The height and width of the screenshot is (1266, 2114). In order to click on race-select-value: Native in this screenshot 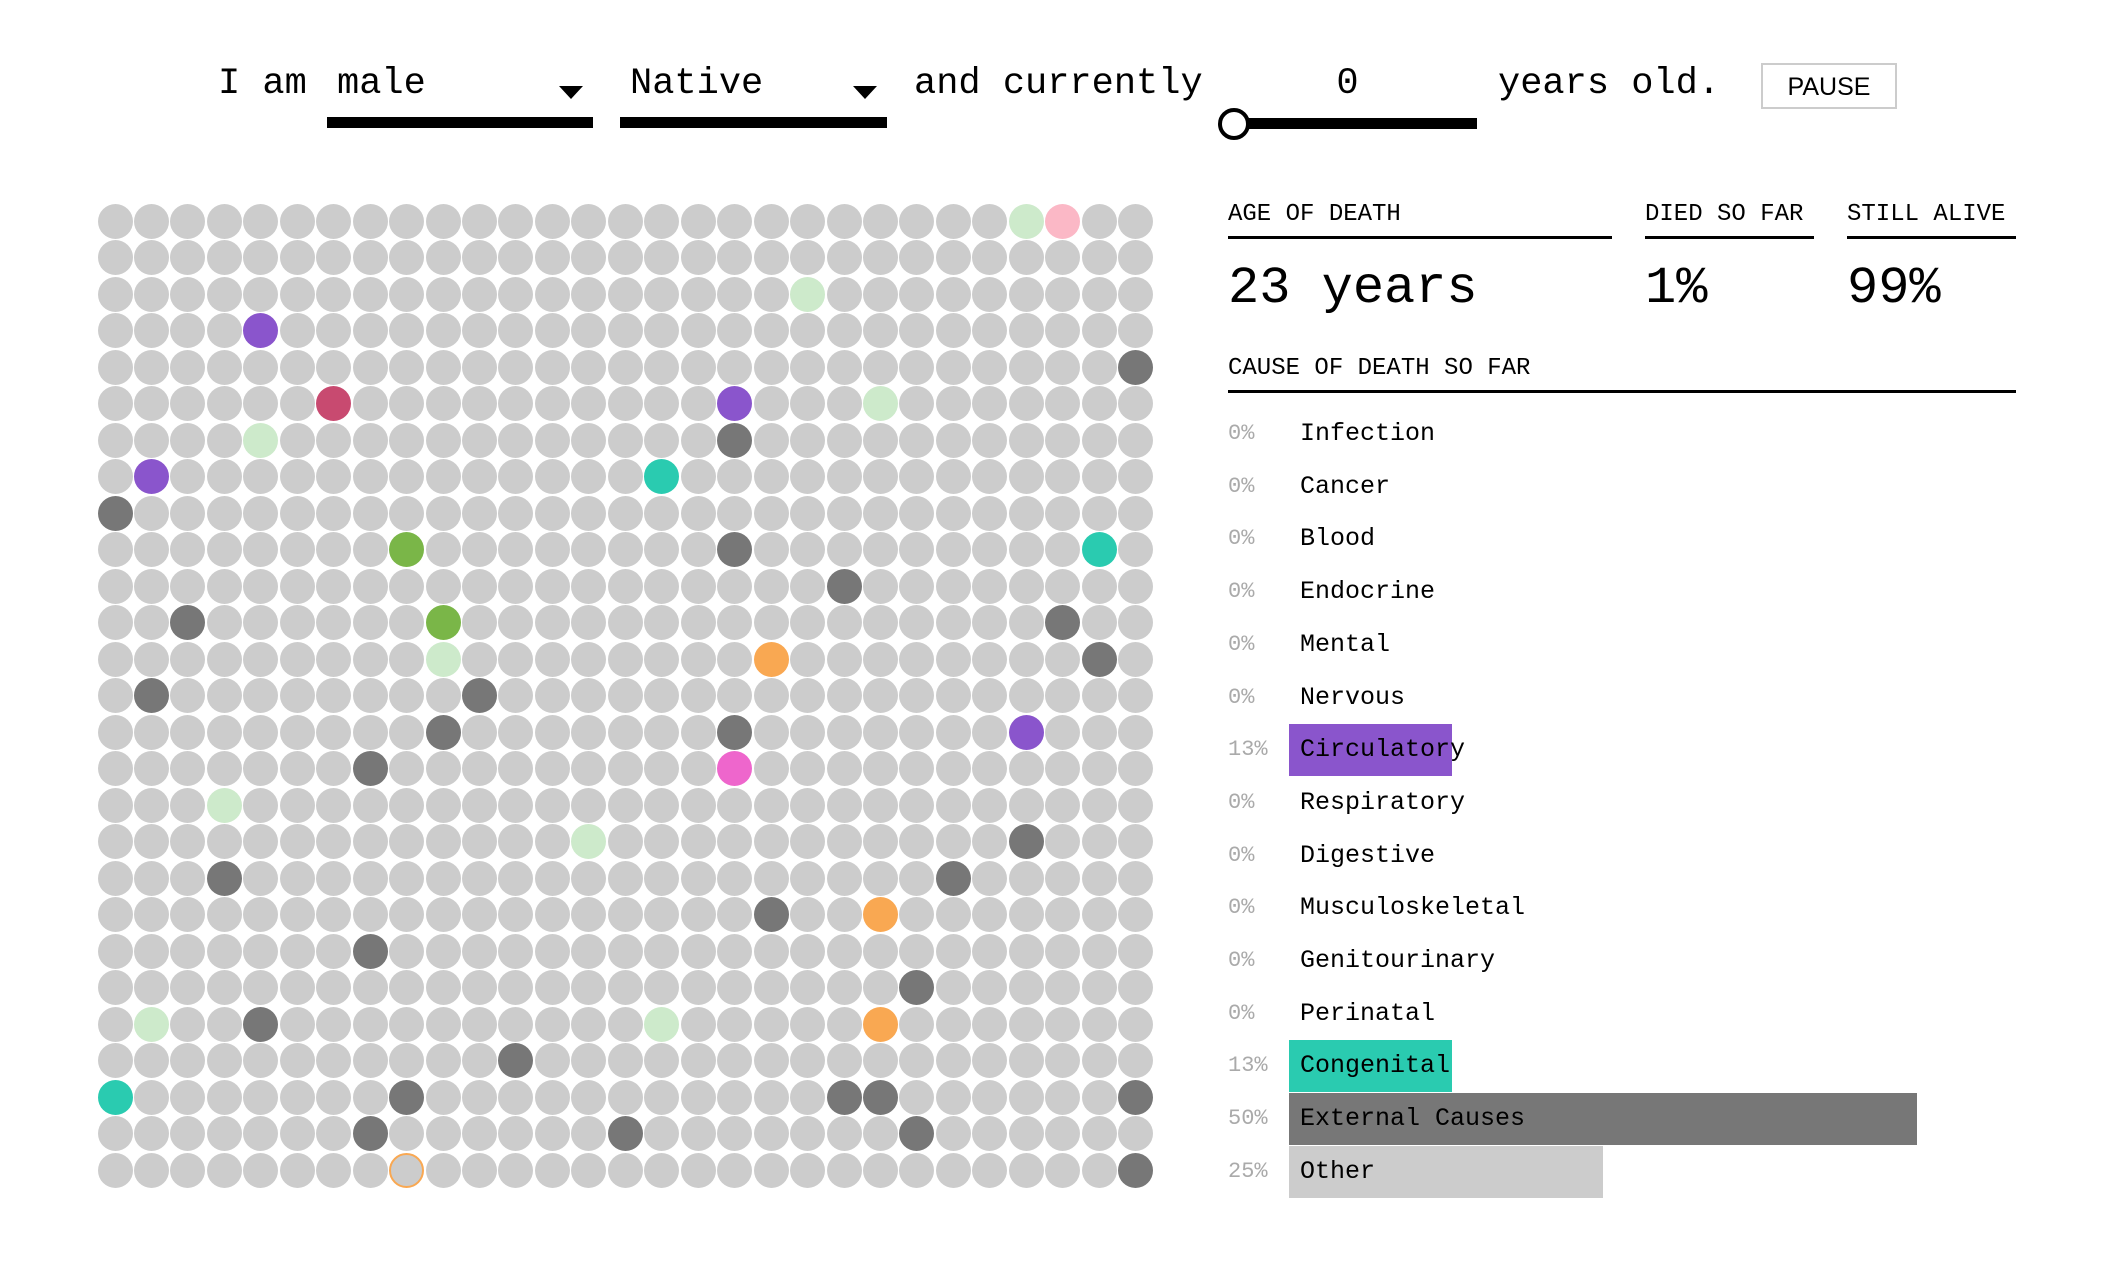, I will do `click(697, 84)`.